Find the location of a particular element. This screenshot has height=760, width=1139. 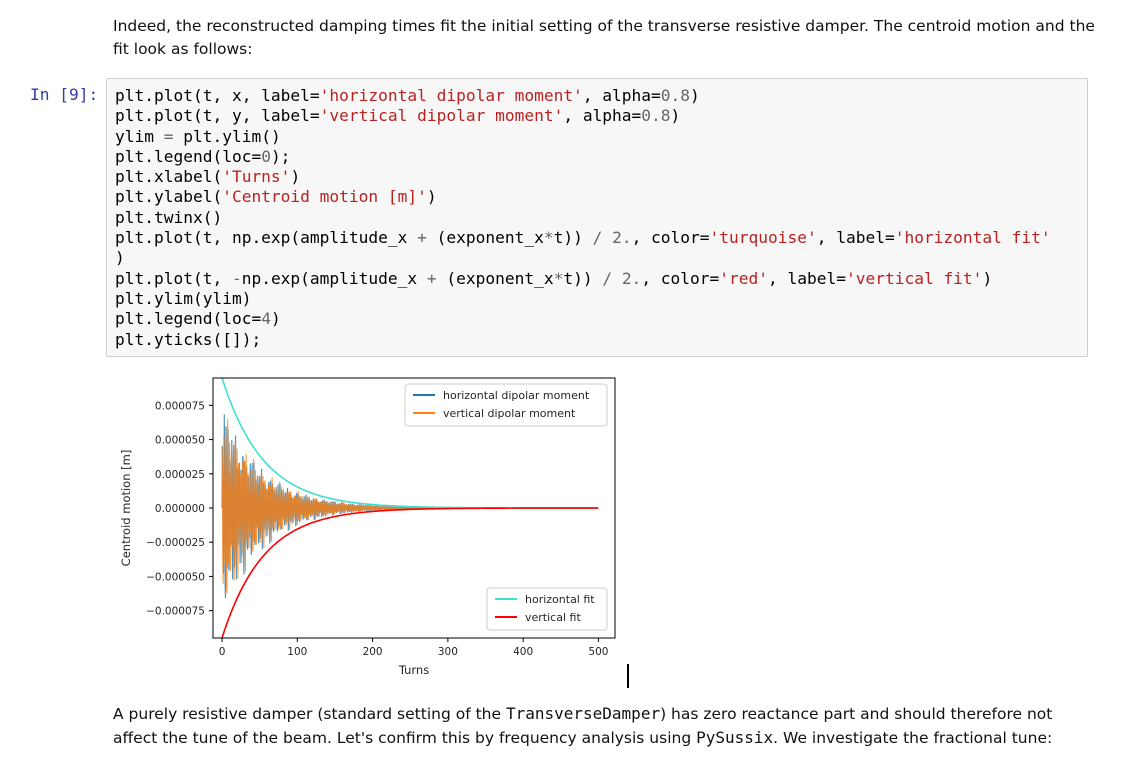

code-line: plt.legend(loc=0); is located at coordinates (583, 157).